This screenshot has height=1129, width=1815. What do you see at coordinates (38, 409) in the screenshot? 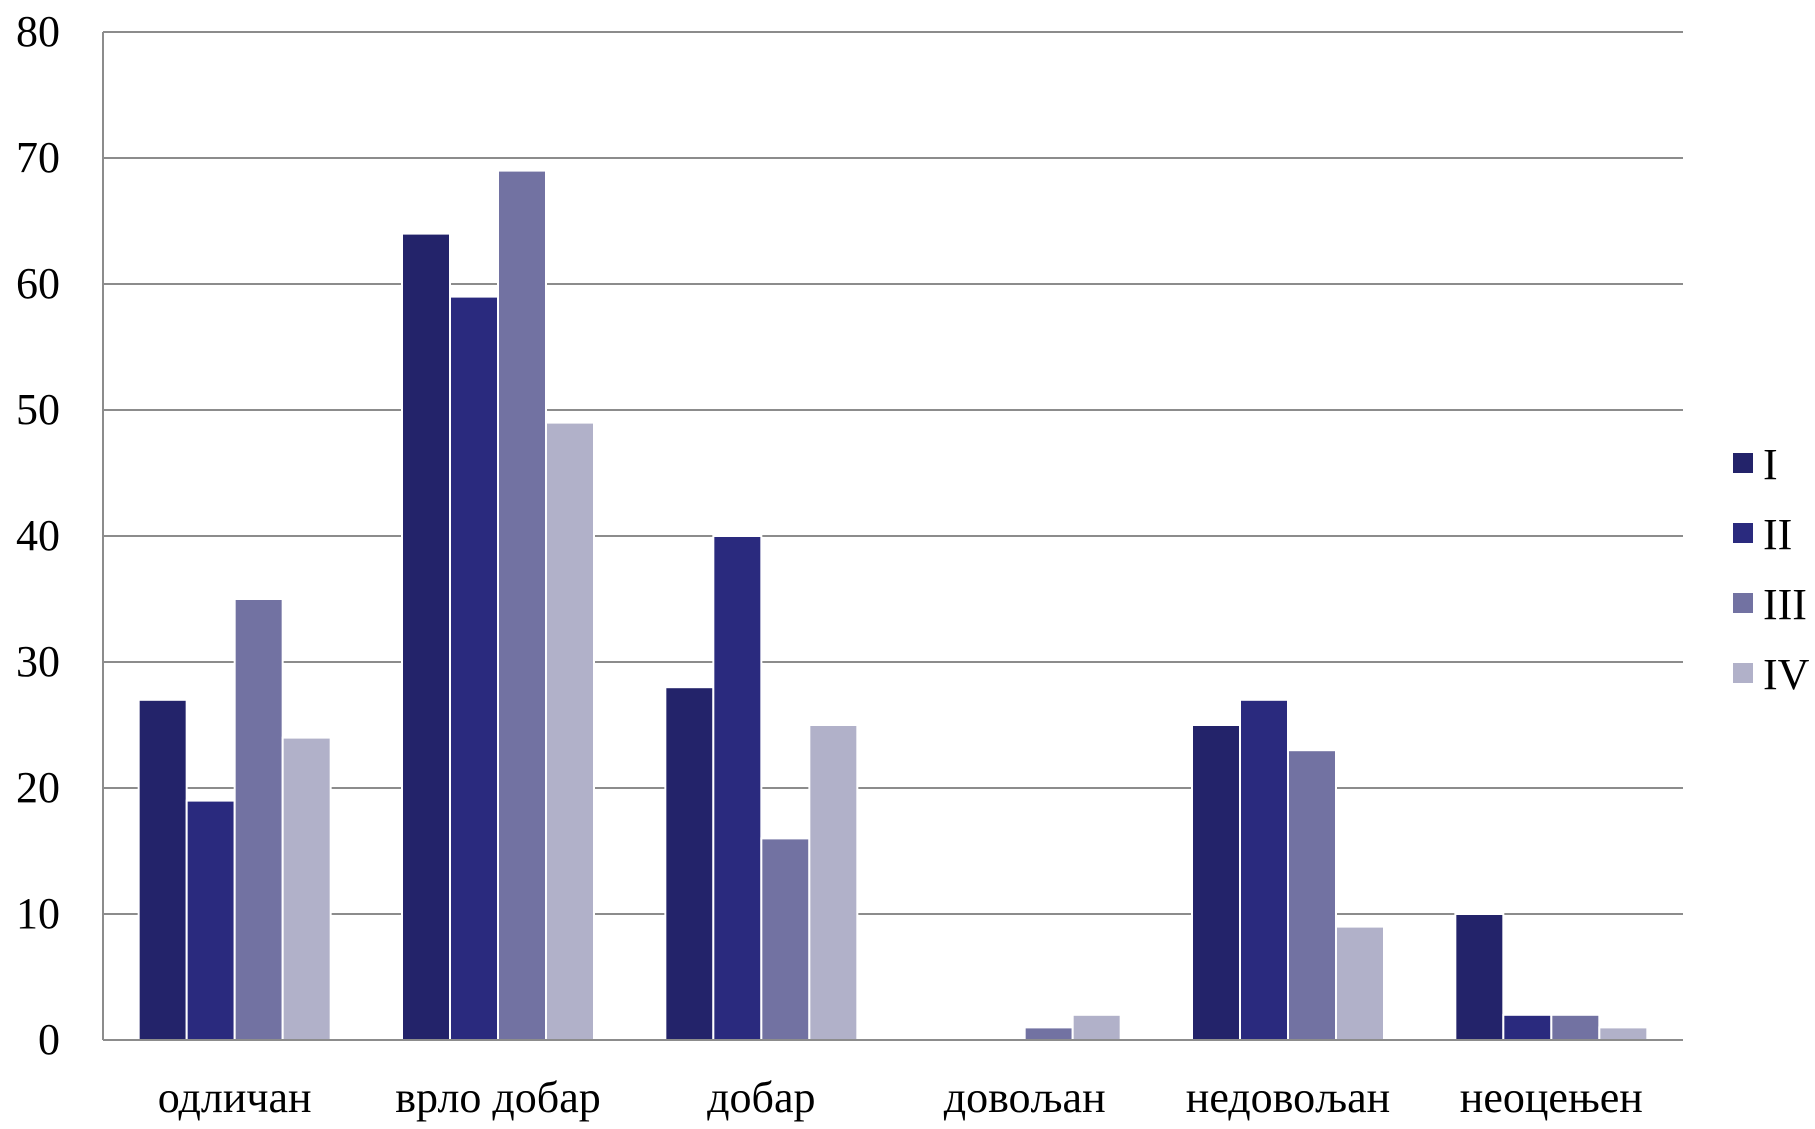
I see `y-tick-label: 50` at bounding box center [38, 409].